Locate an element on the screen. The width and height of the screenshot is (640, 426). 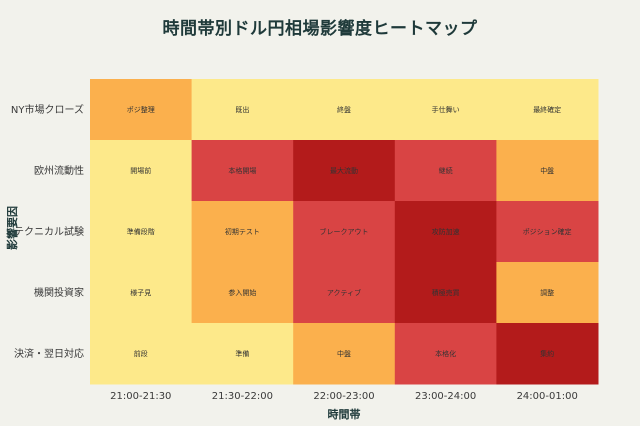
cell-label: ポジ整理 is located at coordinates (141, 109).